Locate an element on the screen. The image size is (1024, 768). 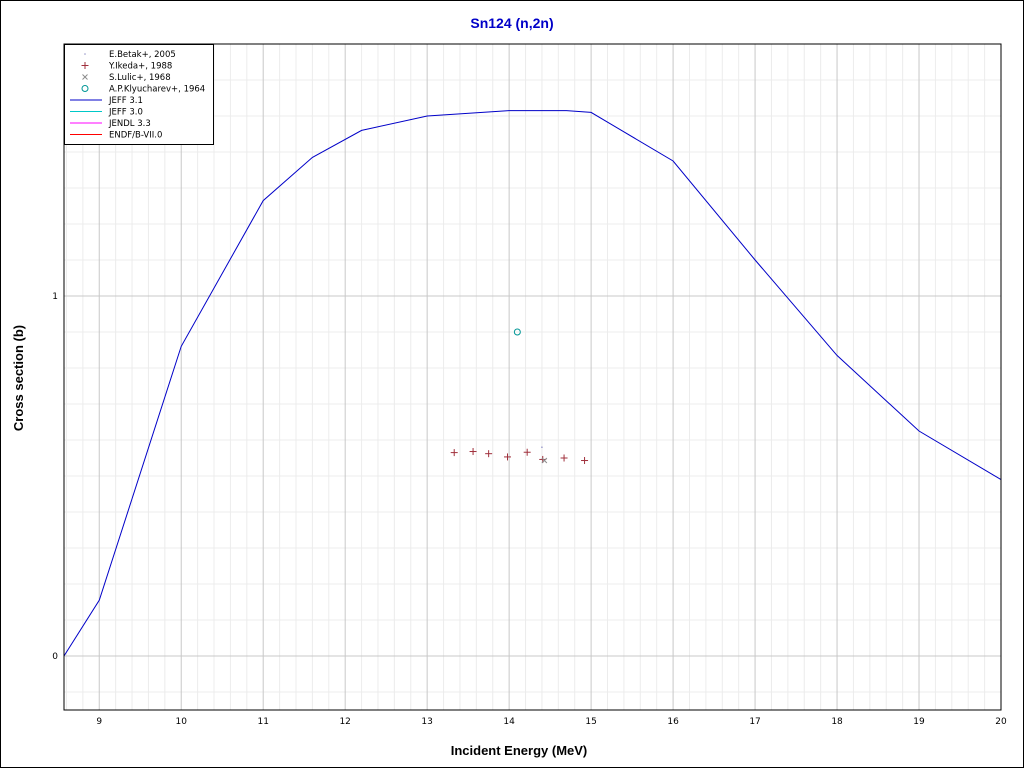
x-tick-label: 12 is located at coordinates (344, 722).